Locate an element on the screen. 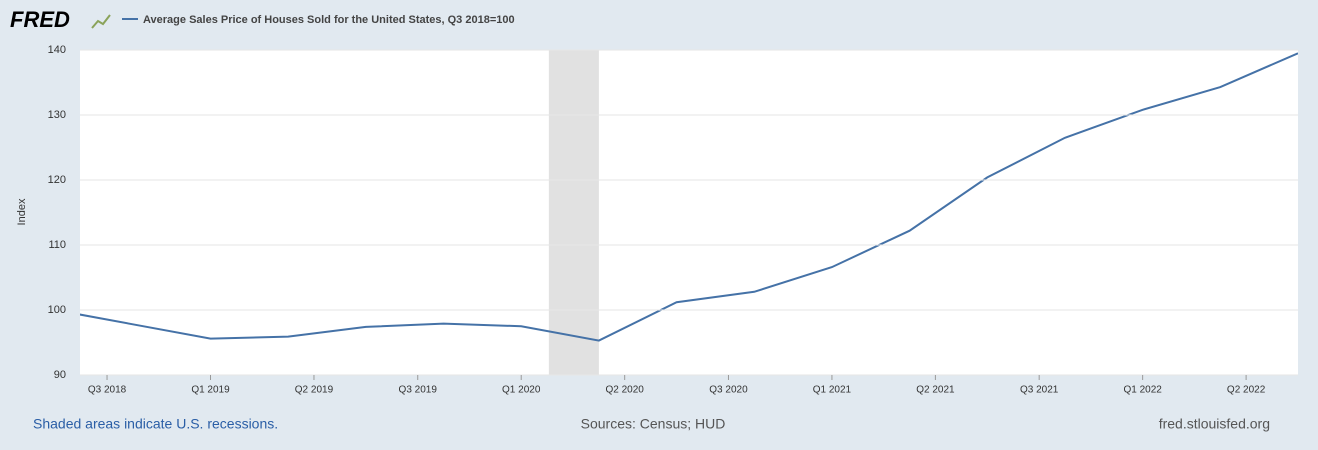 This screenshot has height=450, width=1318. brand-logo: FRED is located at coordinates (40, 19).